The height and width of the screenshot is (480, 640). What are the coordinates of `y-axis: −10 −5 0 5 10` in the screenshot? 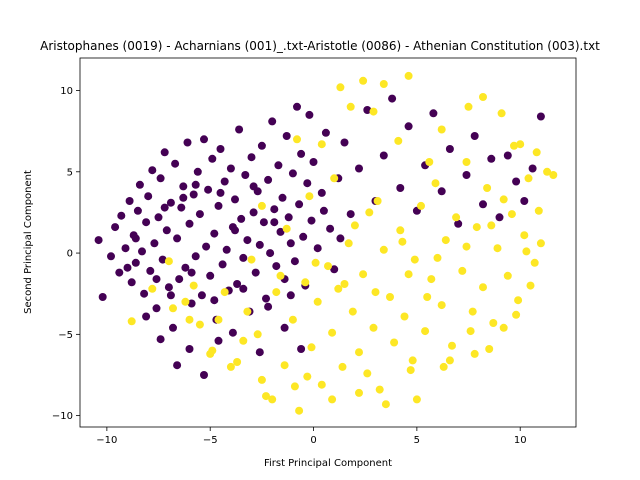 It's located at (66, 254).